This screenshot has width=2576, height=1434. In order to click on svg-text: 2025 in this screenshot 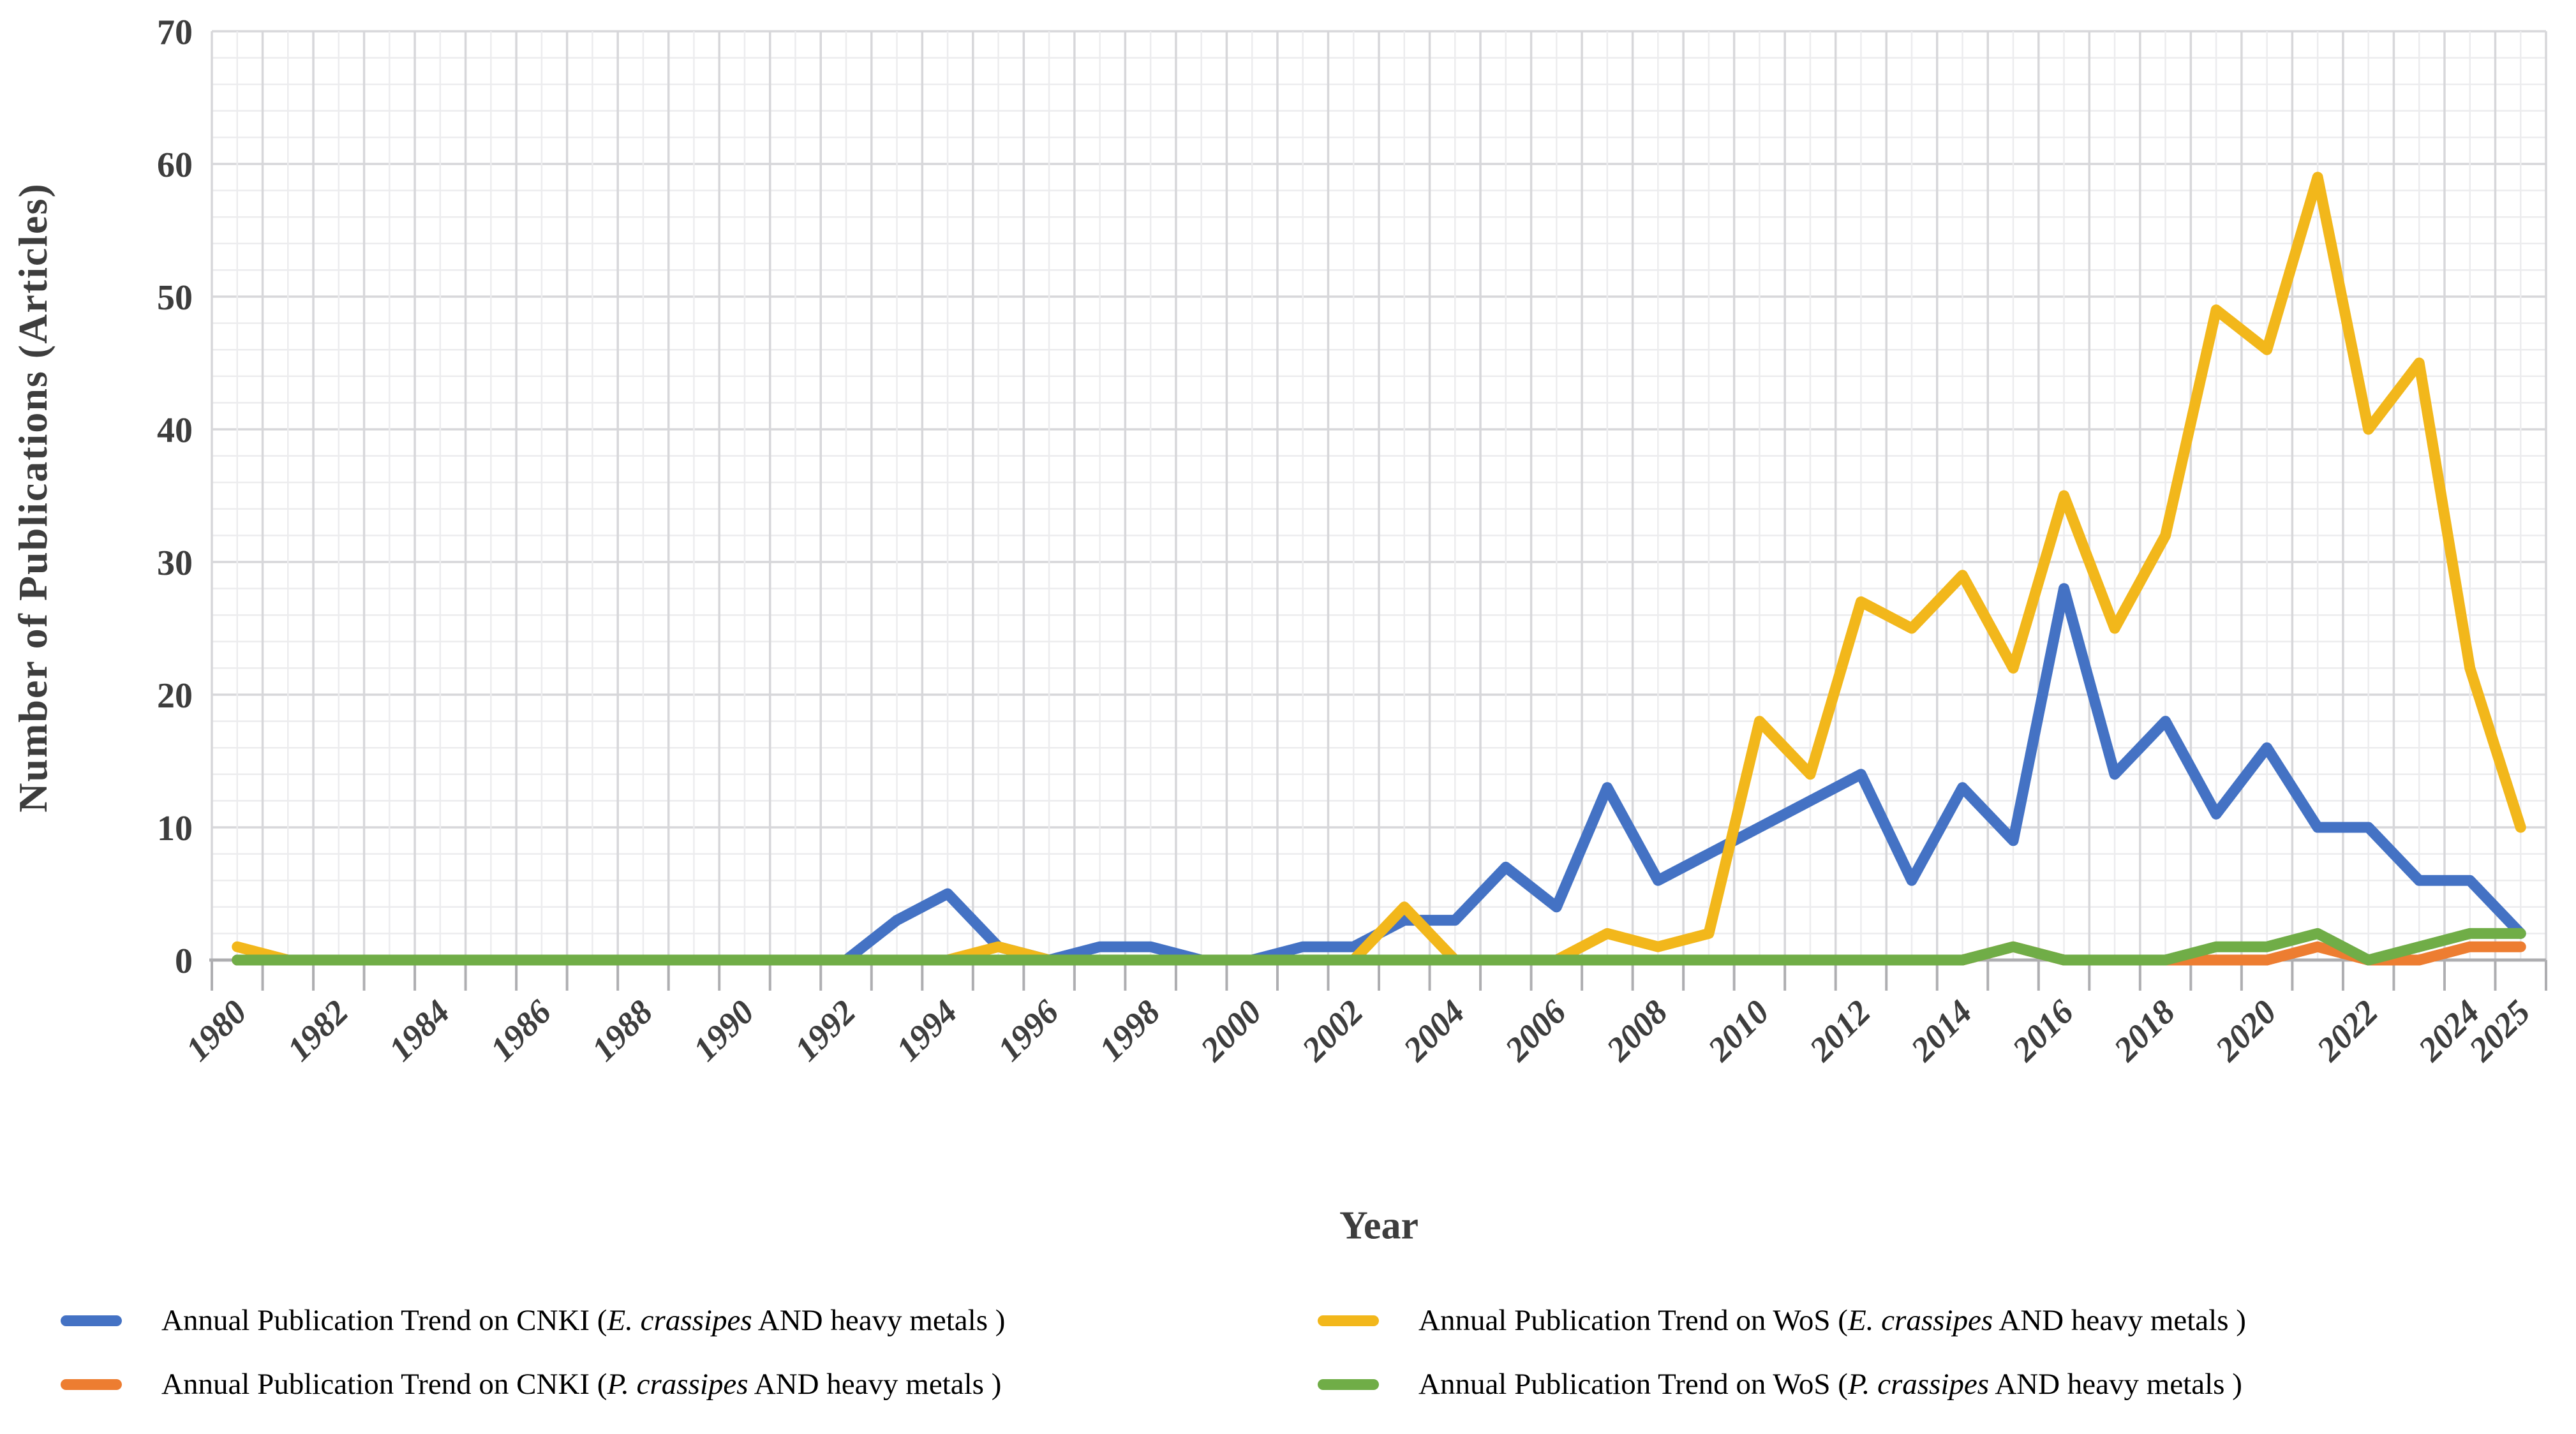, I will do `click(2499, 1031)`.